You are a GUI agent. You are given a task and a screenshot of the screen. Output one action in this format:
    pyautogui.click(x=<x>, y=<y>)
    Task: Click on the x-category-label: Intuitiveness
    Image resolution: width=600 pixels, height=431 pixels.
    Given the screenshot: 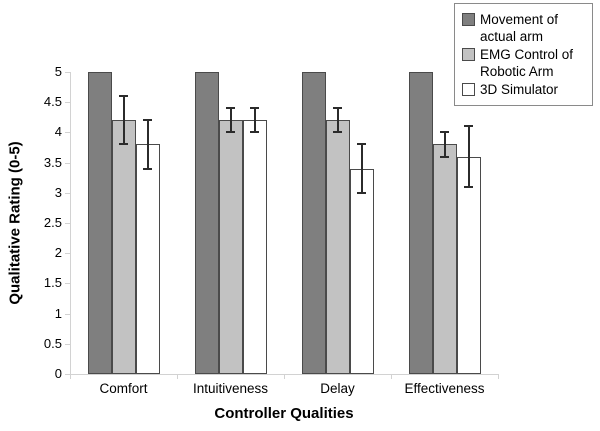 What is the action you would take?
    pyautogui.click(x=230, y=388)
    